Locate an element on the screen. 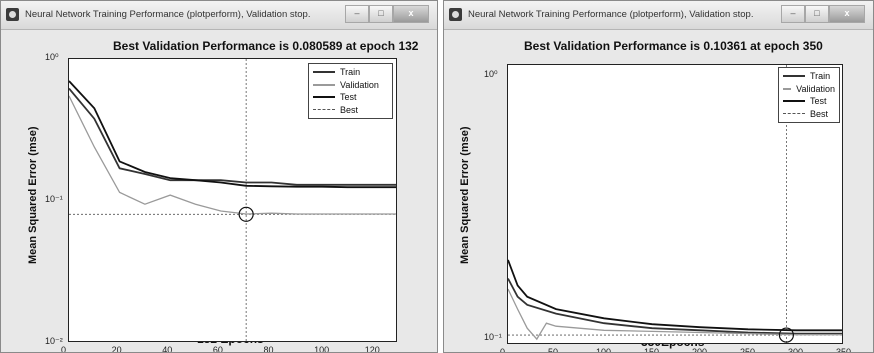 Image resolution: width=874 pixels, height=353 pixels. x-tick-label: 350 is located at coordinates (844, 350).